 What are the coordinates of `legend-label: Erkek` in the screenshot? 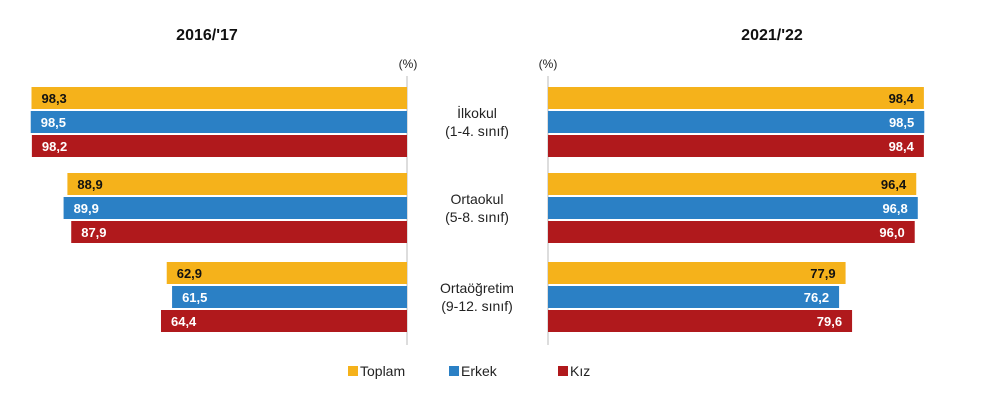 It's located at (479, 371).